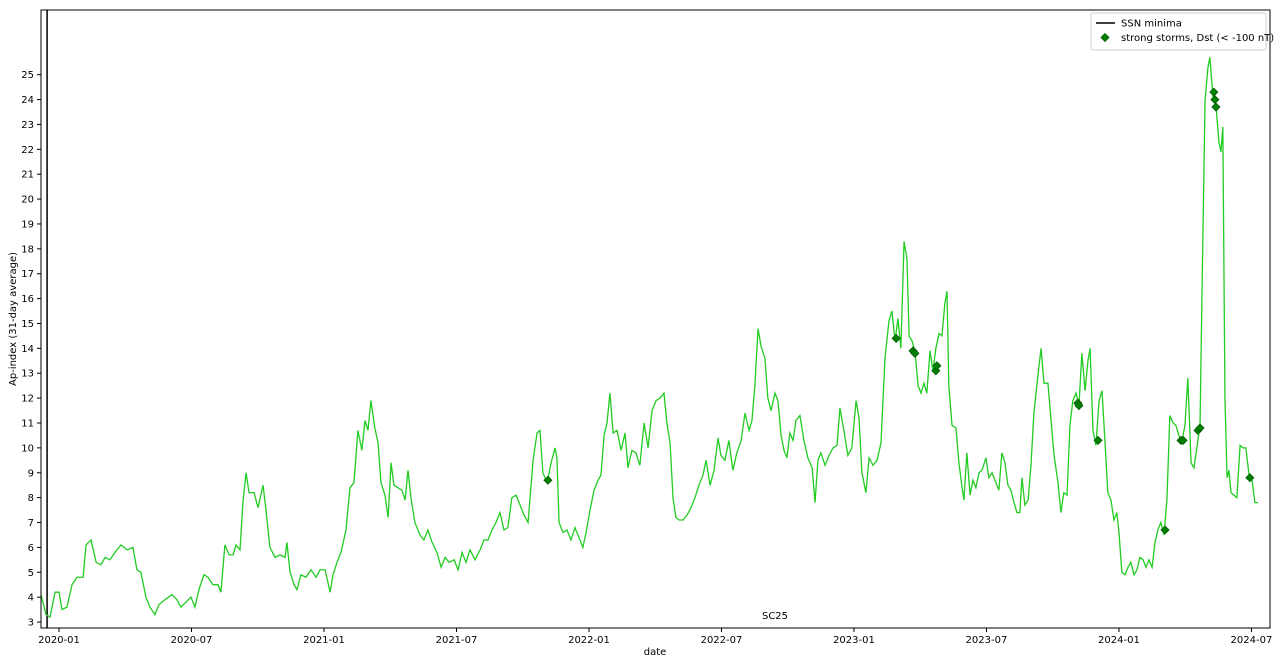 The image size is (1280, 667). Describe the element at coordinates (854, 640) in the screenshot. I see `x-tick-label: 2023-01` at that location.